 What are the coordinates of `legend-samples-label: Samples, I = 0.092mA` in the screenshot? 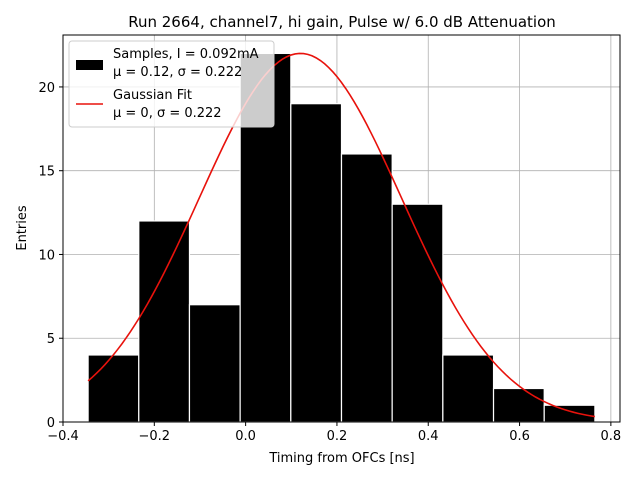 It's located at (186, 54).